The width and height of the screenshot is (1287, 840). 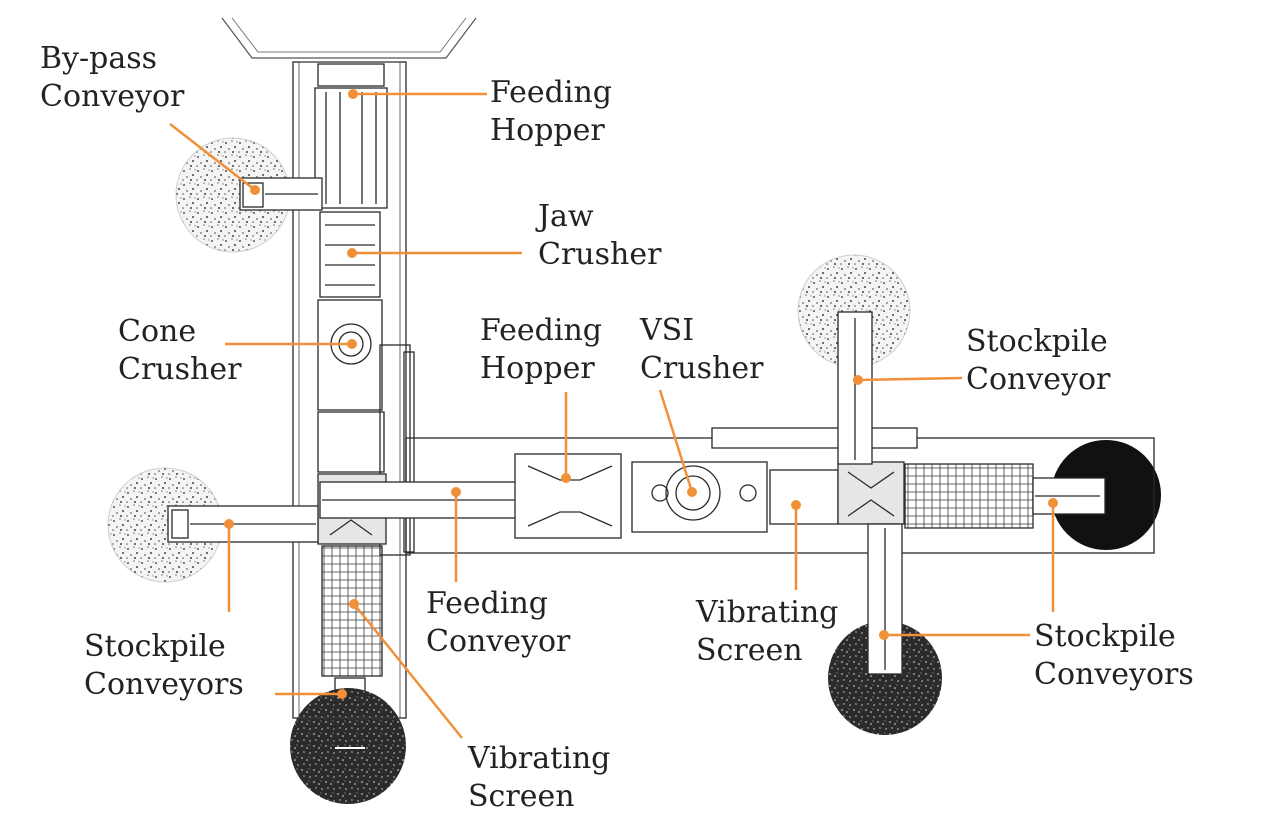 I want to click on left-stockpile-conveyor-body, so click(x=243, y=524).